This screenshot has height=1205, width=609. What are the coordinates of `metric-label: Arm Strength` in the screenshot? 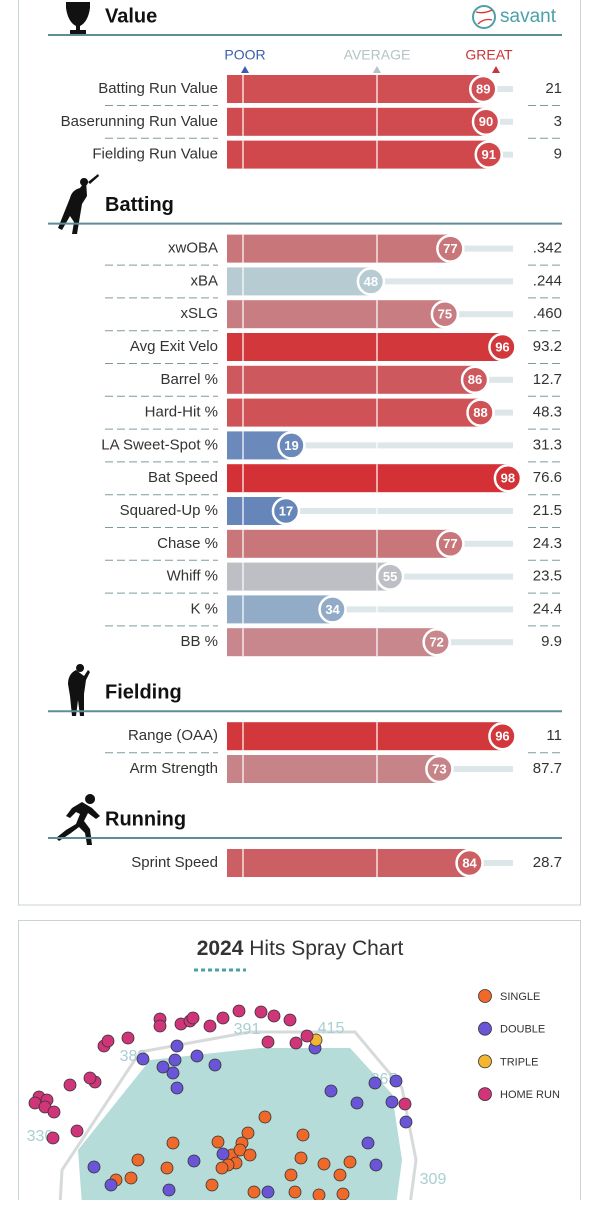 It's located at (174, 768).